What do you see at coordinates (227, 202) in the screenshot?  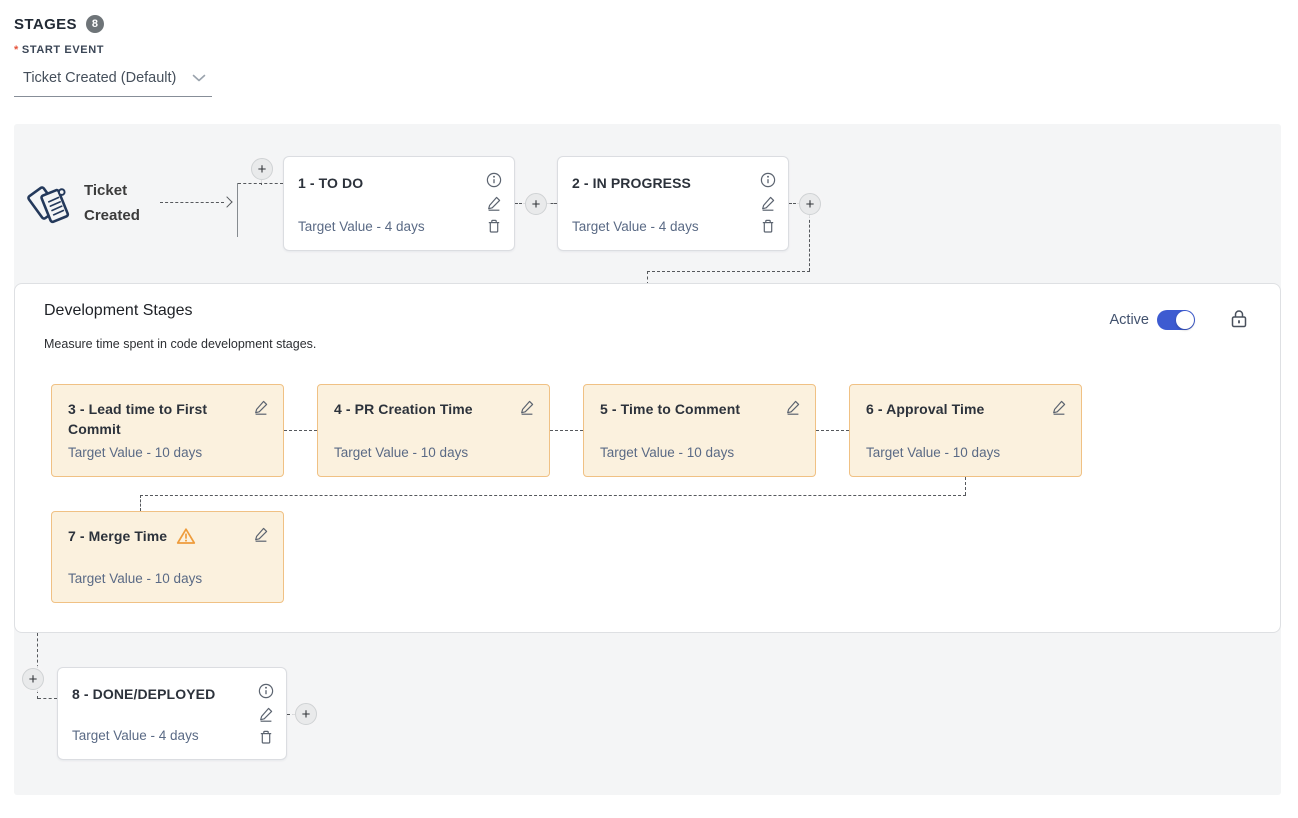 I see `arrowhead` at bounding box center [227, 202].